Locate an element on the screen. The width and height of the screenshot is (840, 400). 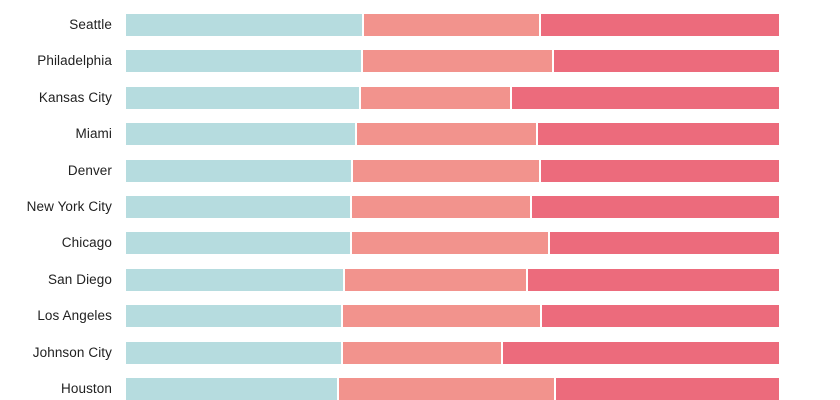
chart-row: Denver is located at coordinates (389, 170).